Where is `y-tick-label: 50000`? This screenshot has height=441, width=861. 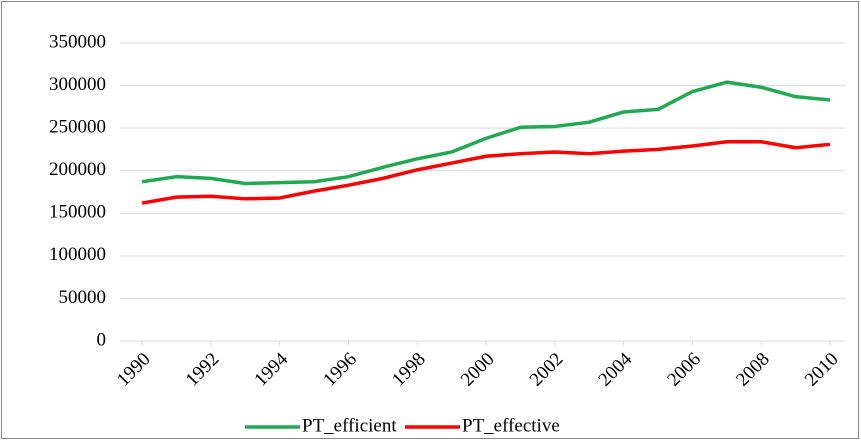 y-tick-label: 50000 is located at coordinates (83, 297).